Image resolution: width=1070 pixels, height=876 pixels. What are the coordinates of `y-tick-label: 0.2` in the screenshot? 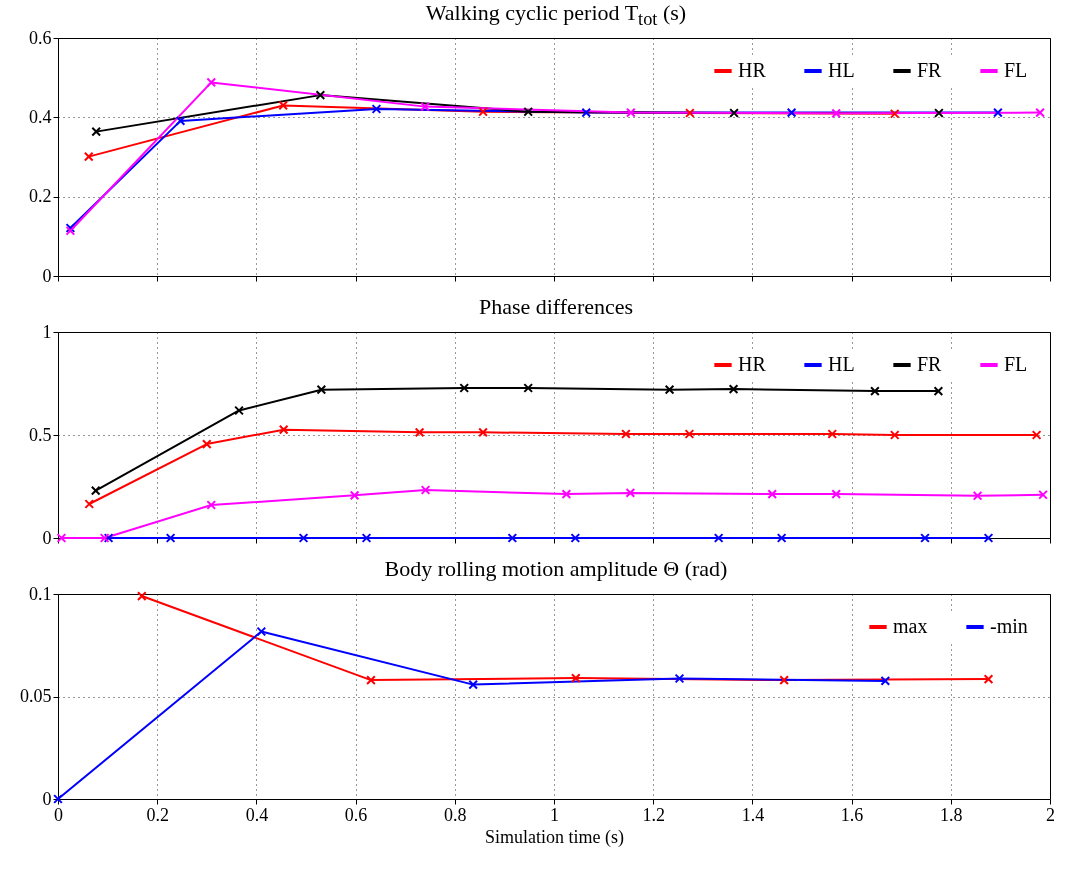 It's located at (40, 196).